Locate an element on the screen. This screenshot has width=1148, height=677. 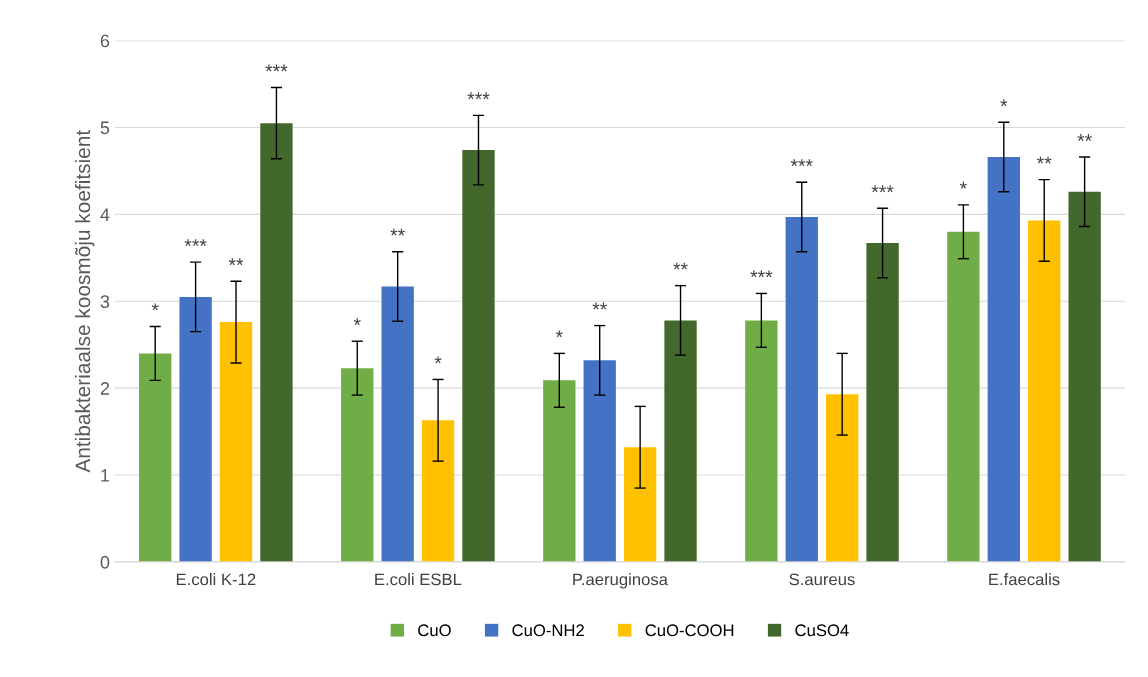
legend-label: CuO-COOH is located at coordinates (689, 630).